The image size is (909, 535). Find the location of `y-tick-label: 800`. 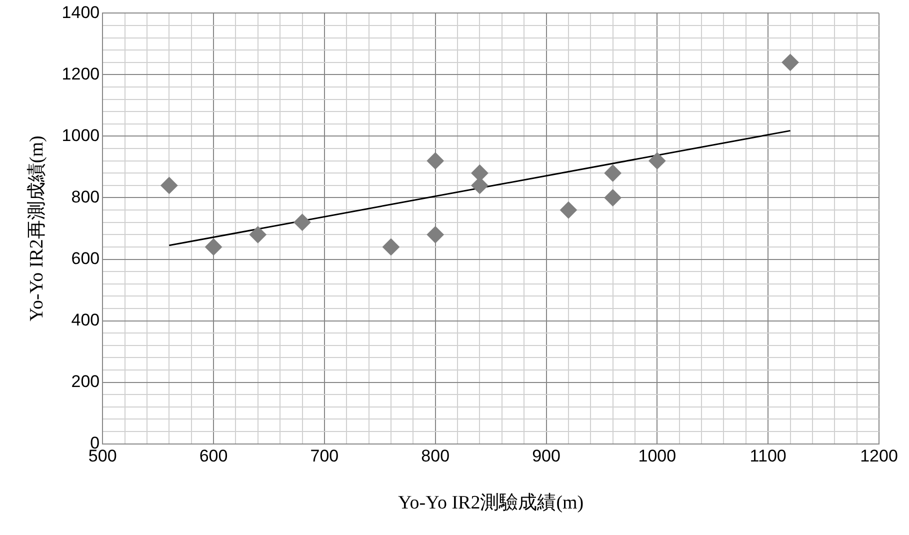

y-tick-label: 800 is located at coordinates (85, 196).